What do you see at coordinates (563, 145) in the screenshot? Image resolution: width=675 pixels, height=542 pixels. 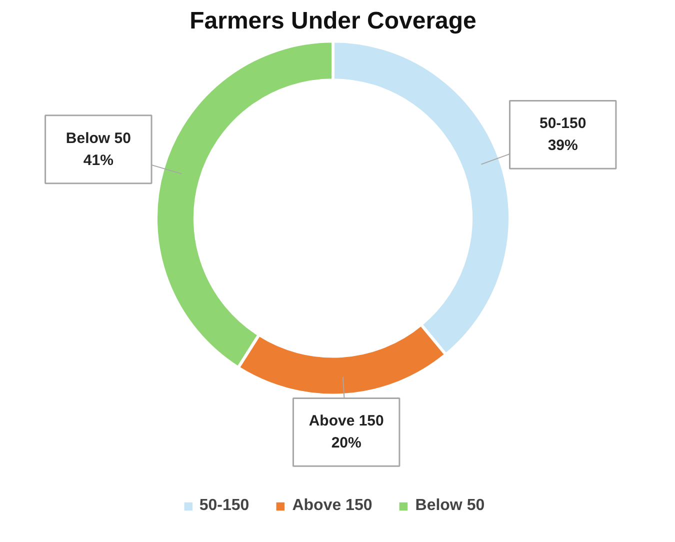 I see `data-label: 39%` at bounding box center [563, 145].